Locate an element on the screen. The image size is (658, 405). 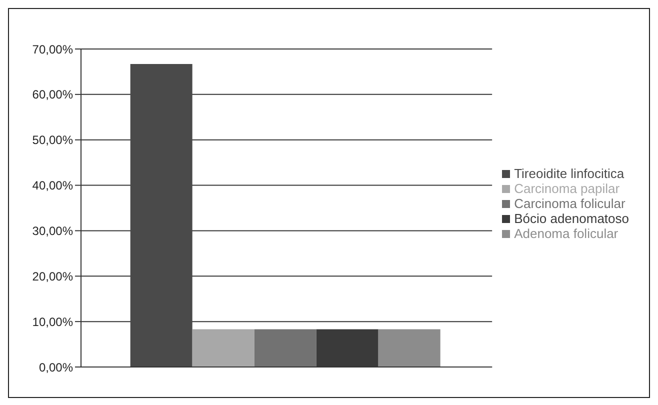
legend-label: Carcinoma papilar is located at coordinates (567, 188).